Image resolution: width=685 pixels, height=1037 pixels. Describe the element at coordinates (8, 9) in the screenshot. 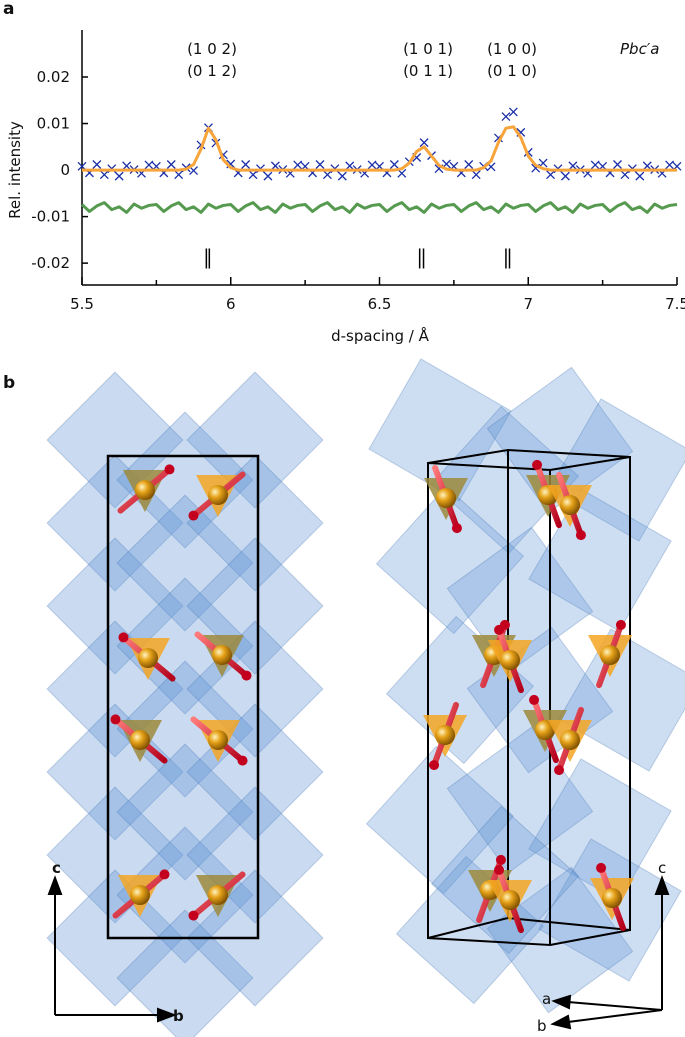

I see `panel-label: a` at that location.